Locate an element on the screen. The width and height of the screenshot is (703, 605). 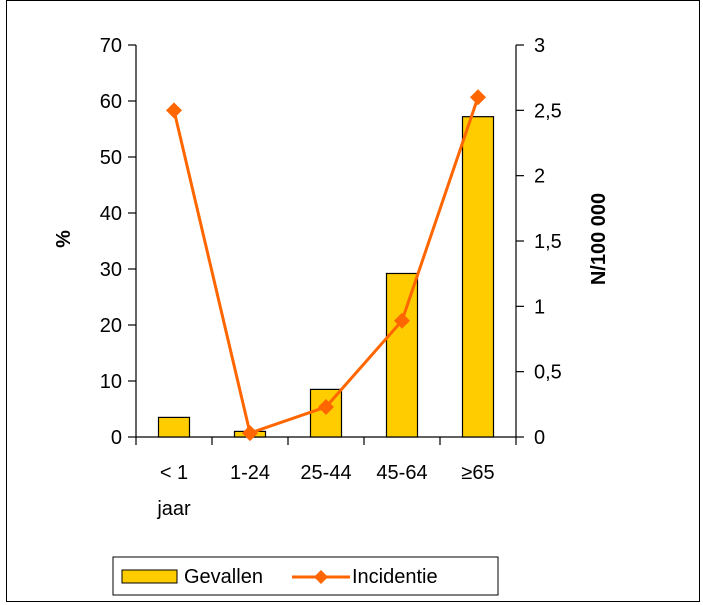
right-tick-label: 1 is located at coordinates (539, 307).